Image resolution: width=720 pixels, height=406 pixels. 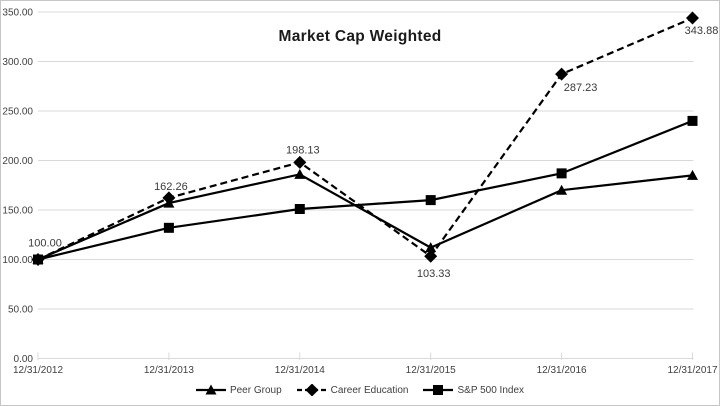 I want to click on legend-item-career-education: Career Education, so click(x=352, y=390).